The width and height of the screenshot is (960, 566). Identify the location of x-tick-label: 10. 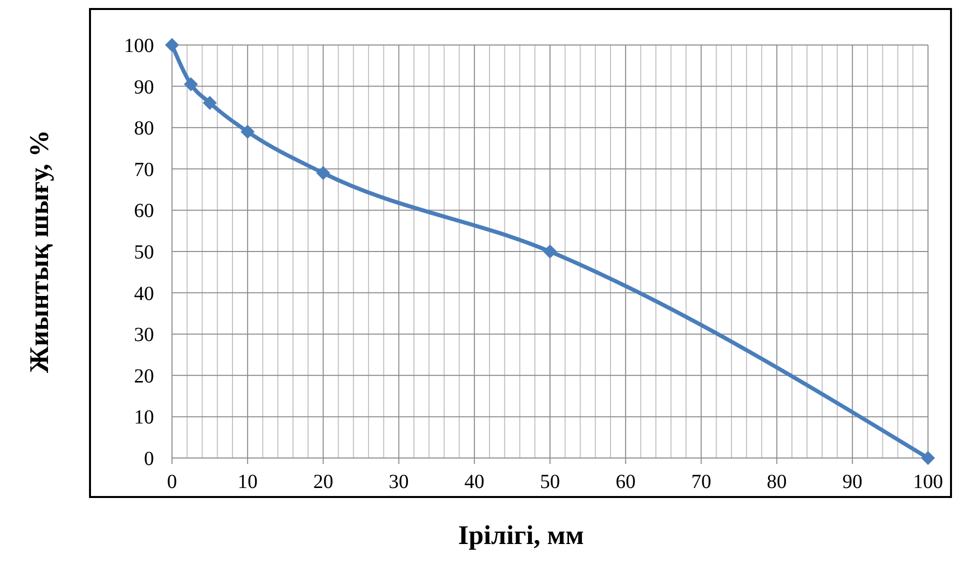
(248, 482).